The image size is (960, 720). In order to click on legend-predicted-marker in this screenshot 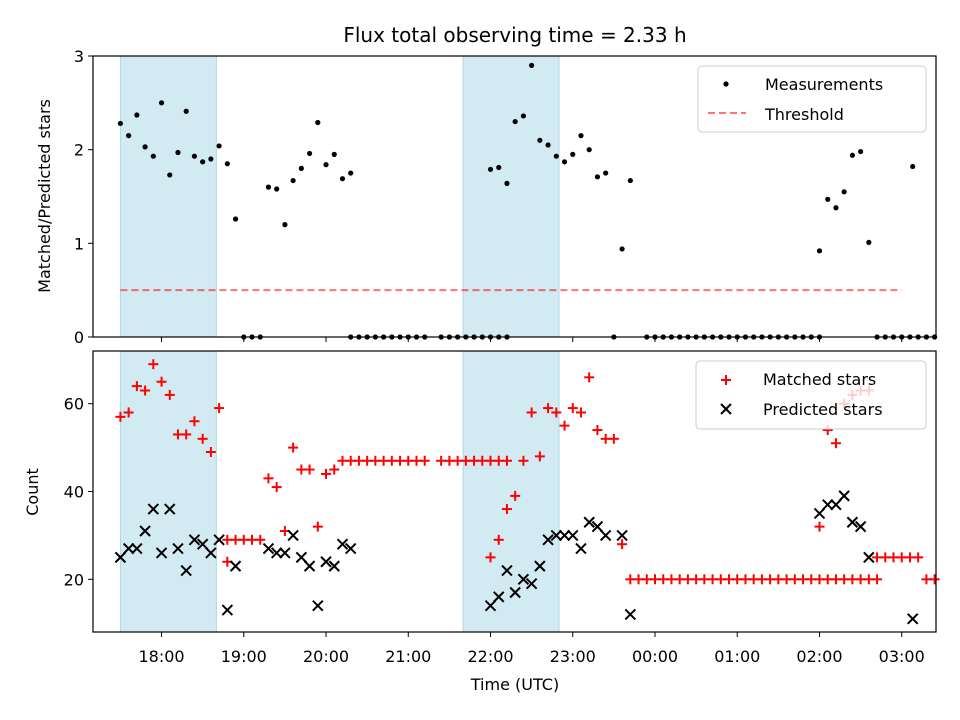, I will do `click(726, 409)`.